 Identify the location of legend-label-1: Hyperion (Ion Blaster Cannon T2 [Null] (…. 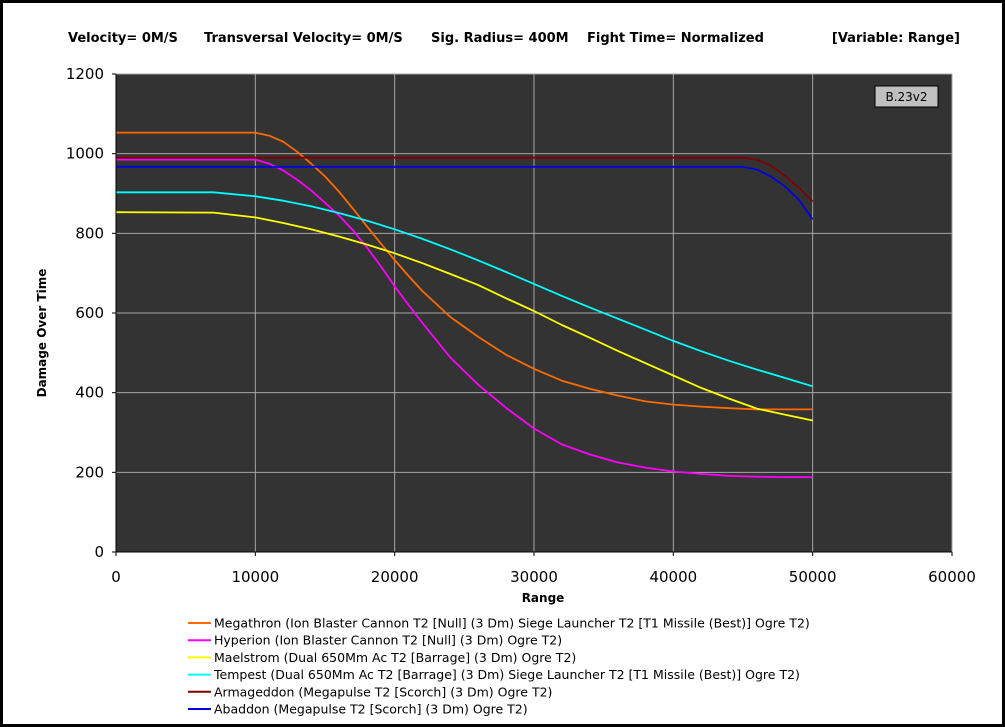
(388, 640).